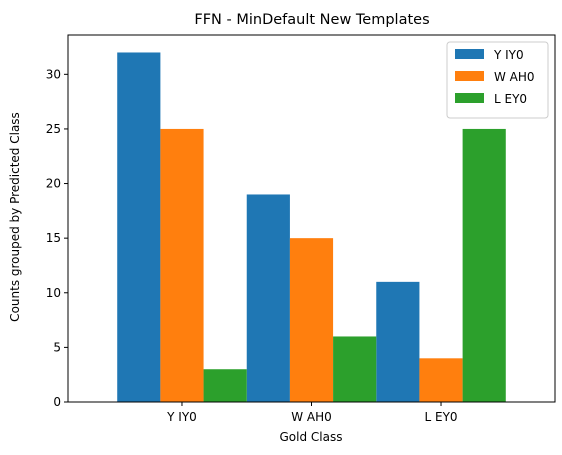 The height and width of the screenshot is (455, 562). I want to click on x-tick-label: L EY0, so click(440, 417).